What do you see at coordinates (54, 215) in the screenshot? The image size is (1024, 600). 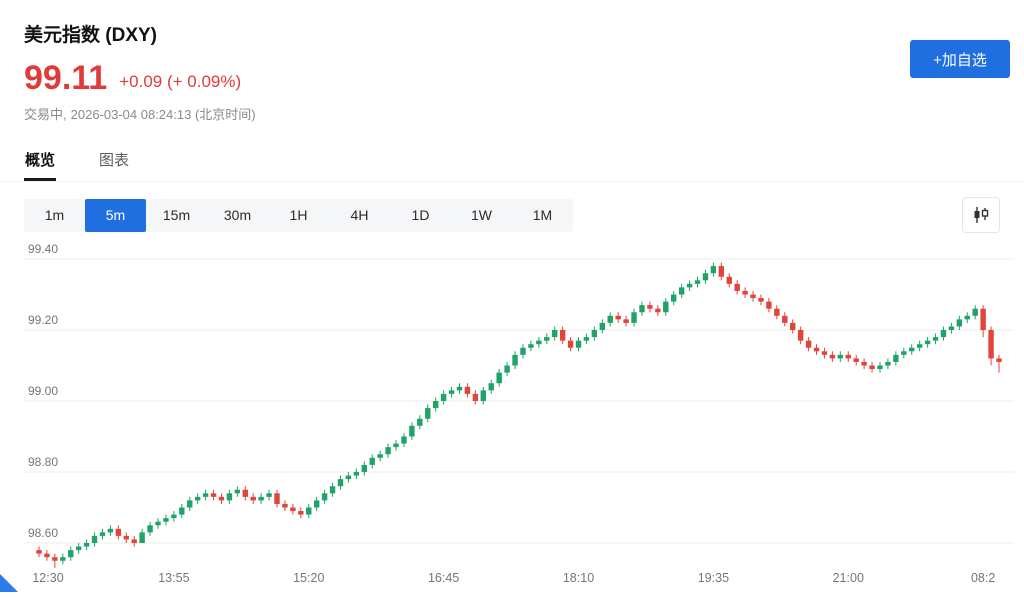 I see `timeframe-1m: 1m` at bounding box center [54, 215].